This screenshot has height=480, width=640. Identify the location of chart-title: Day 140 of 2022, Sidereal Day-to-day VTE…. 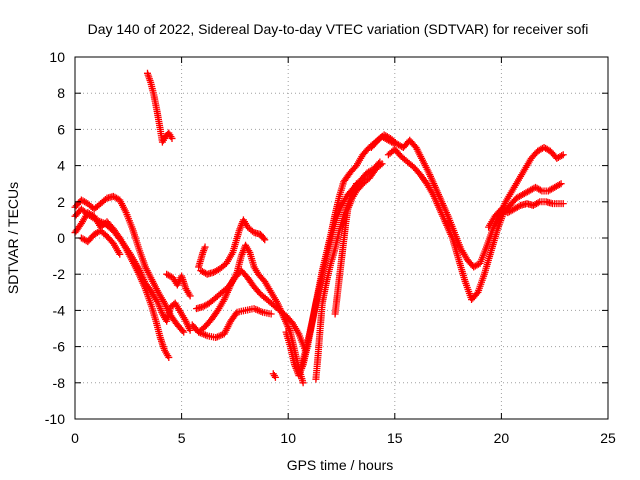
(338, 29).